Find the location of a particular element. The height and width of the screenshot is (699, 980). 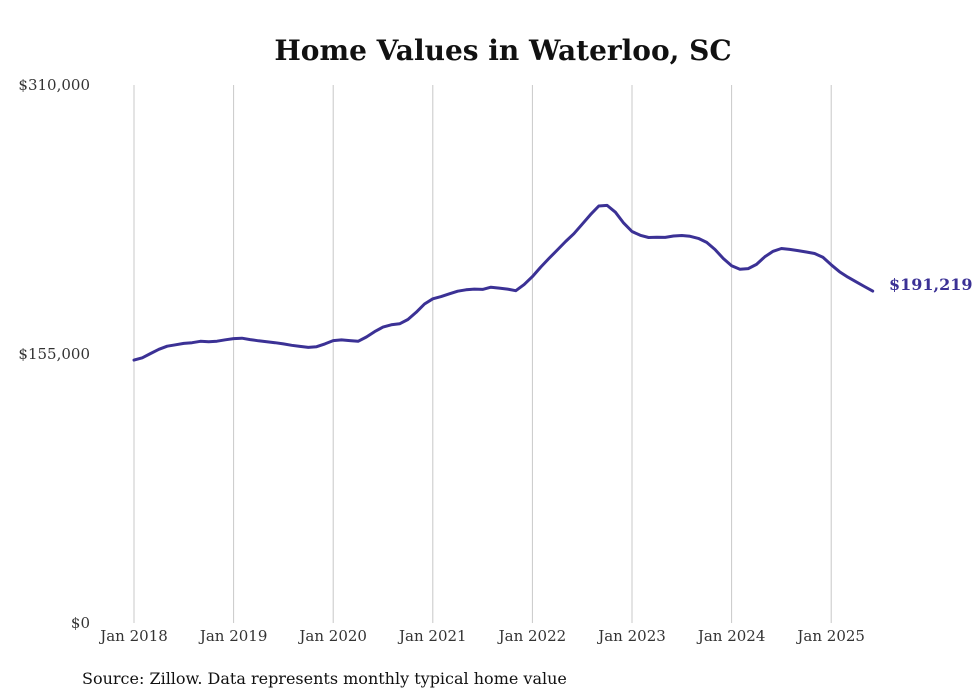

y-tick-label: $155,000 is located at coordinates (54, 354).